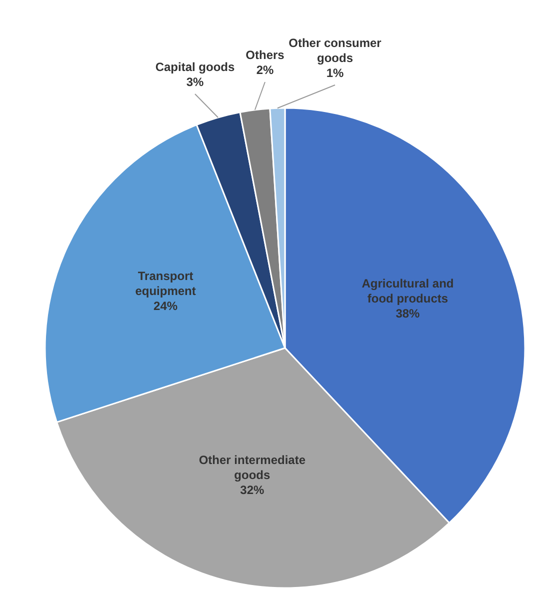  What do you see at coordinates (408, 313) in the screenshot?
I see `data-label: 38%` at bounding box center [408, 313].